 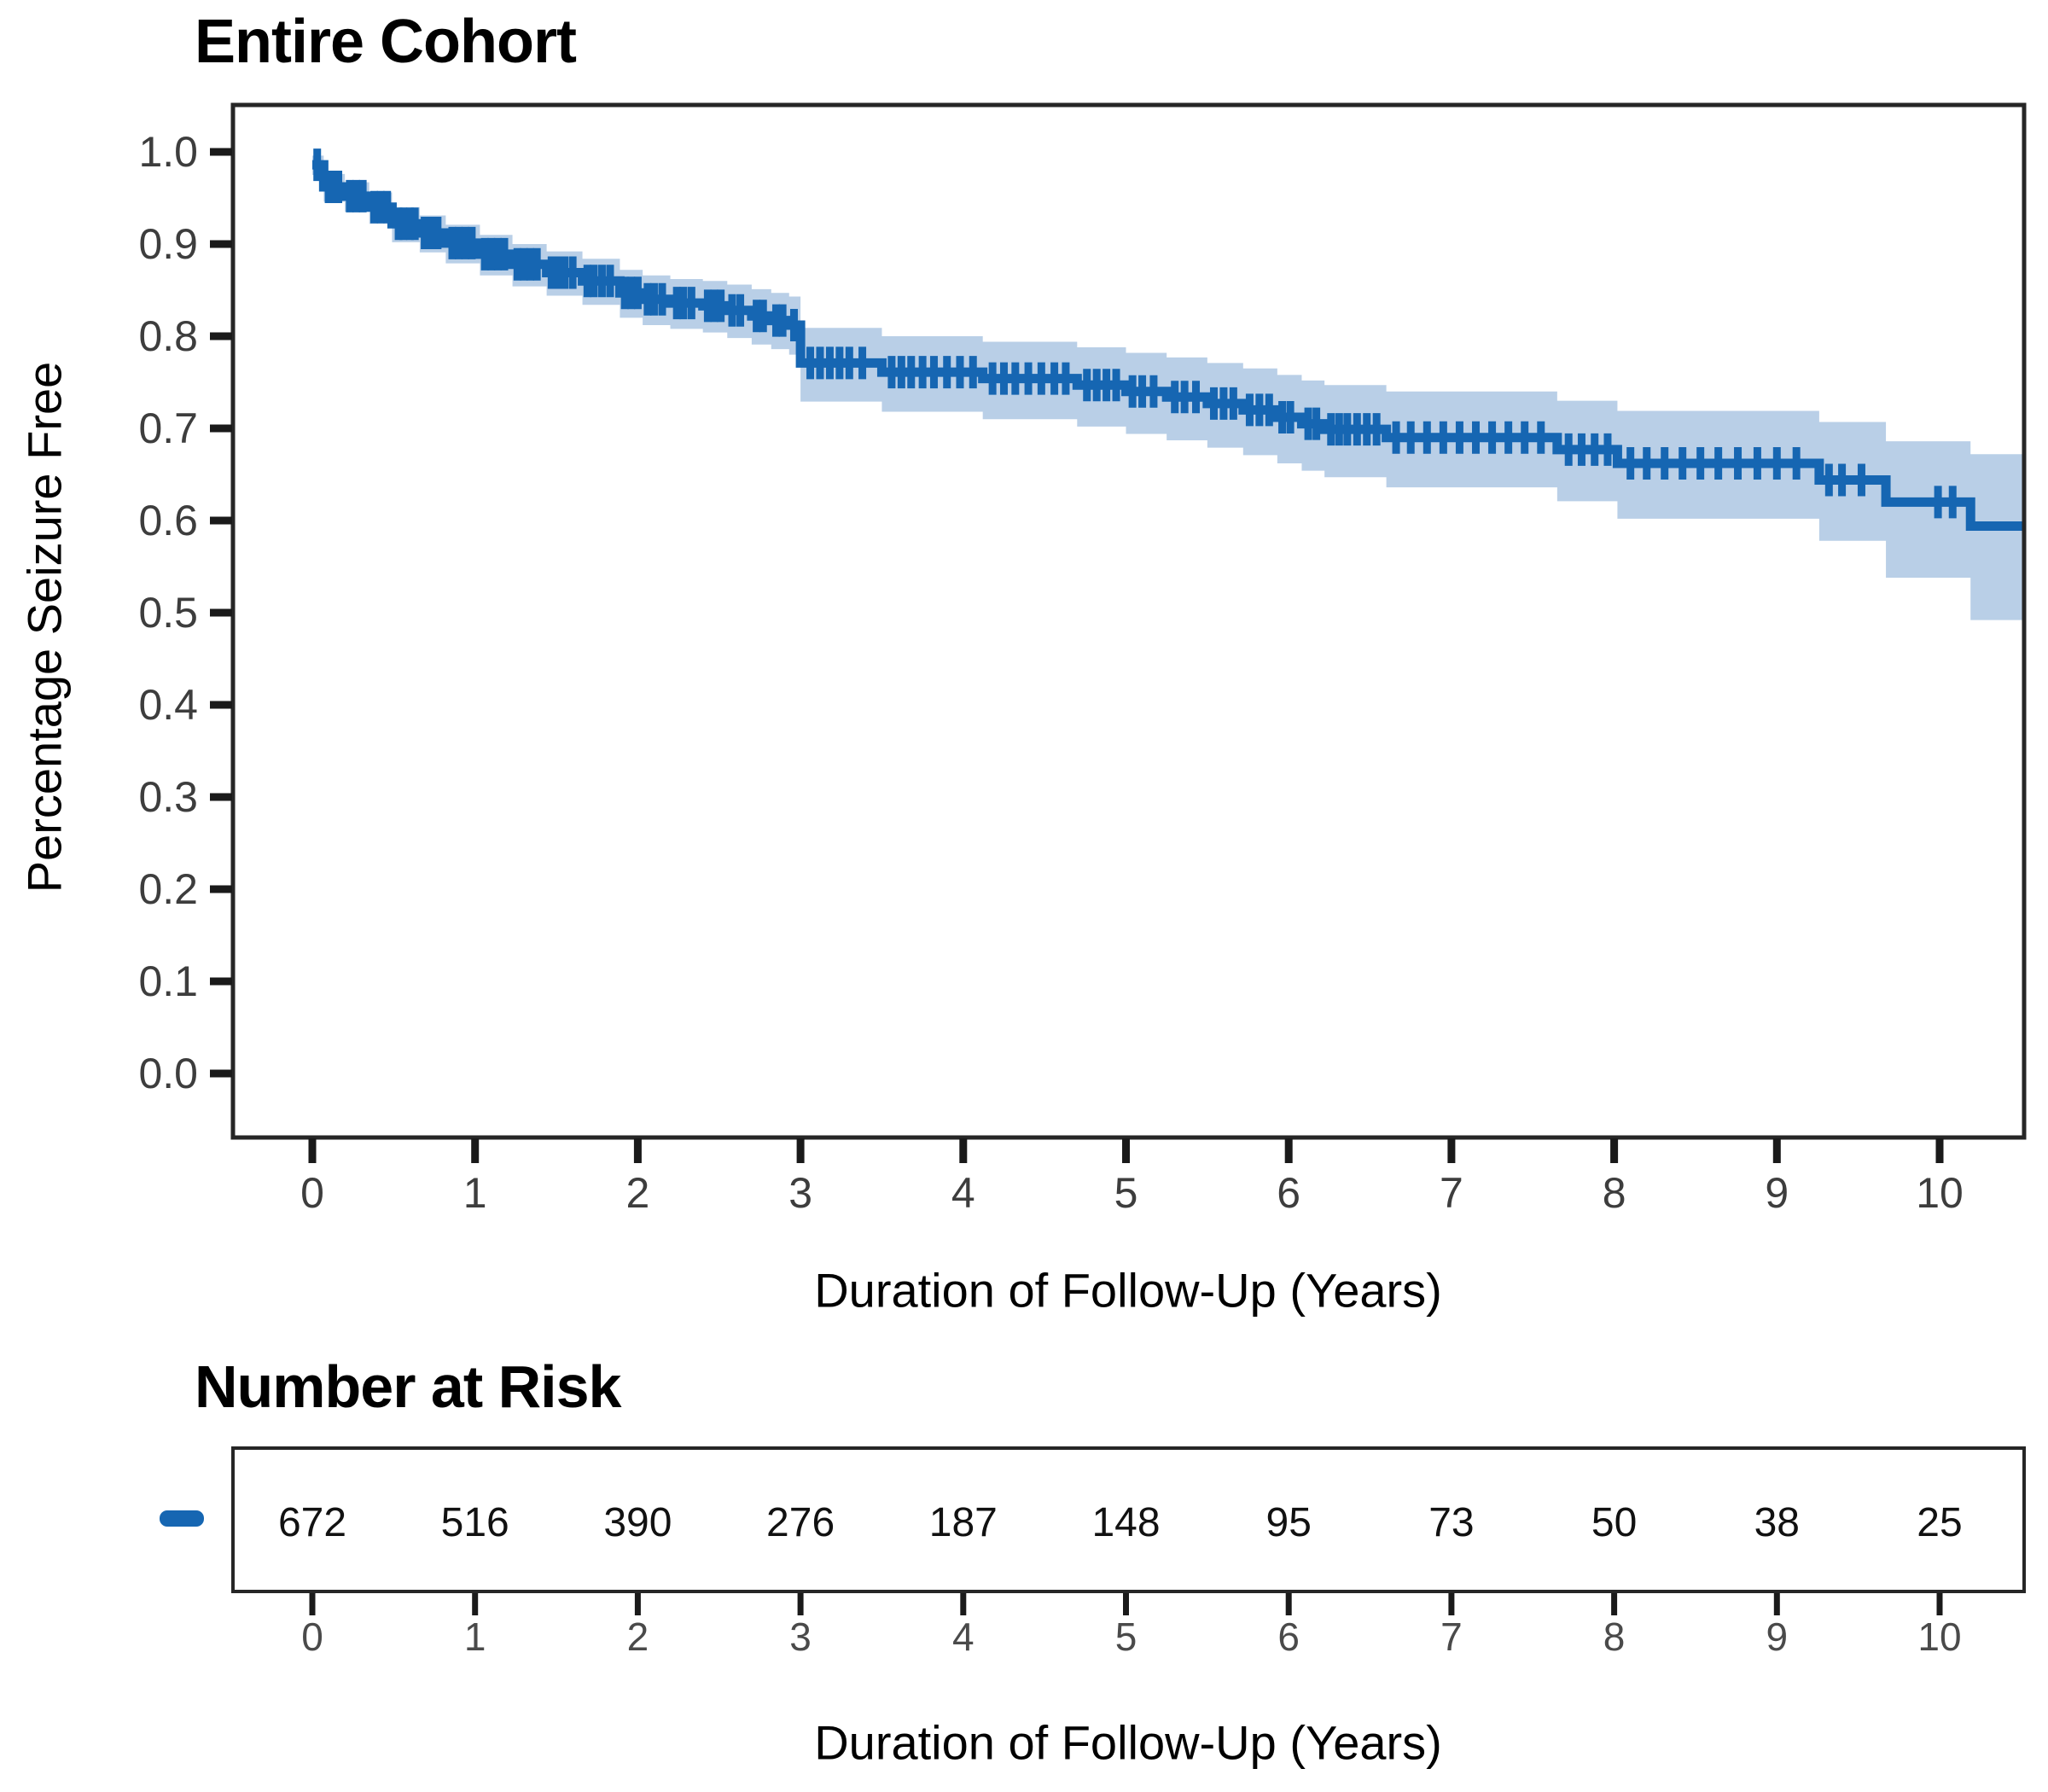 I want to click on risk-count: 38, so click(x=1777, y=1522).